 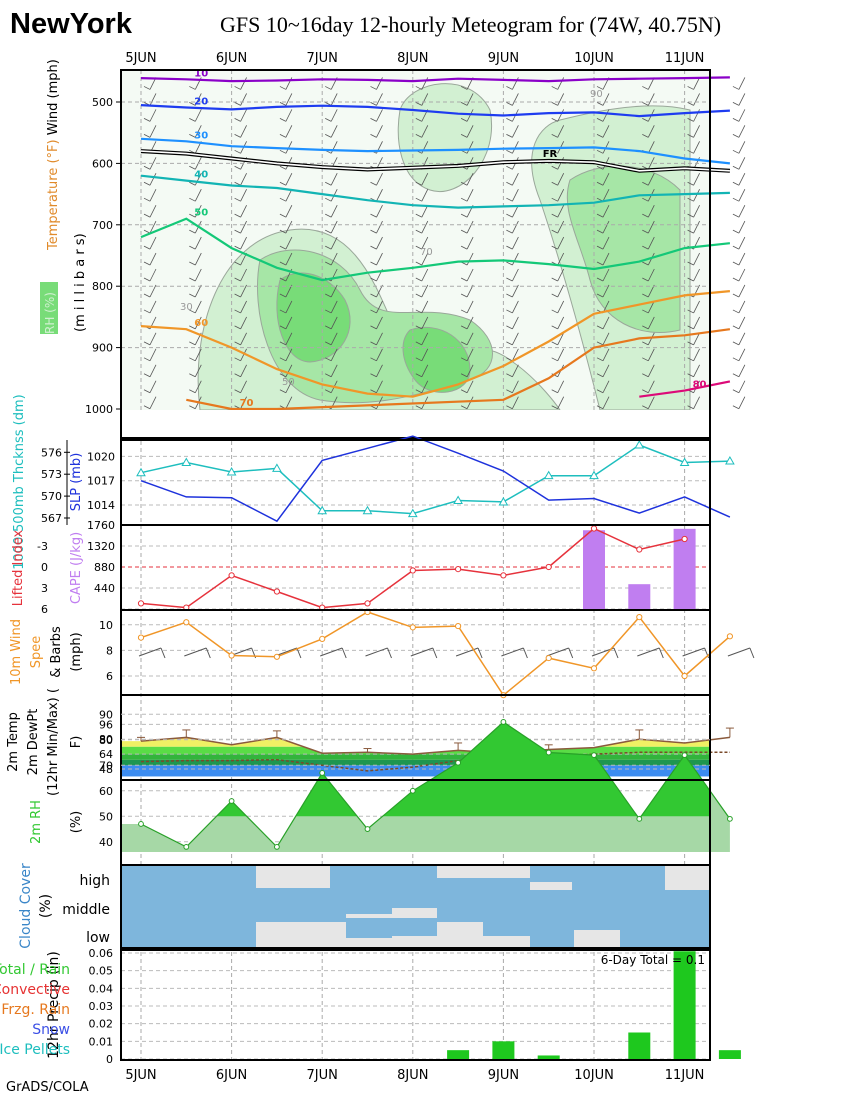 I want to click on cloud-layer-label: high, so click(x=94, y=881).